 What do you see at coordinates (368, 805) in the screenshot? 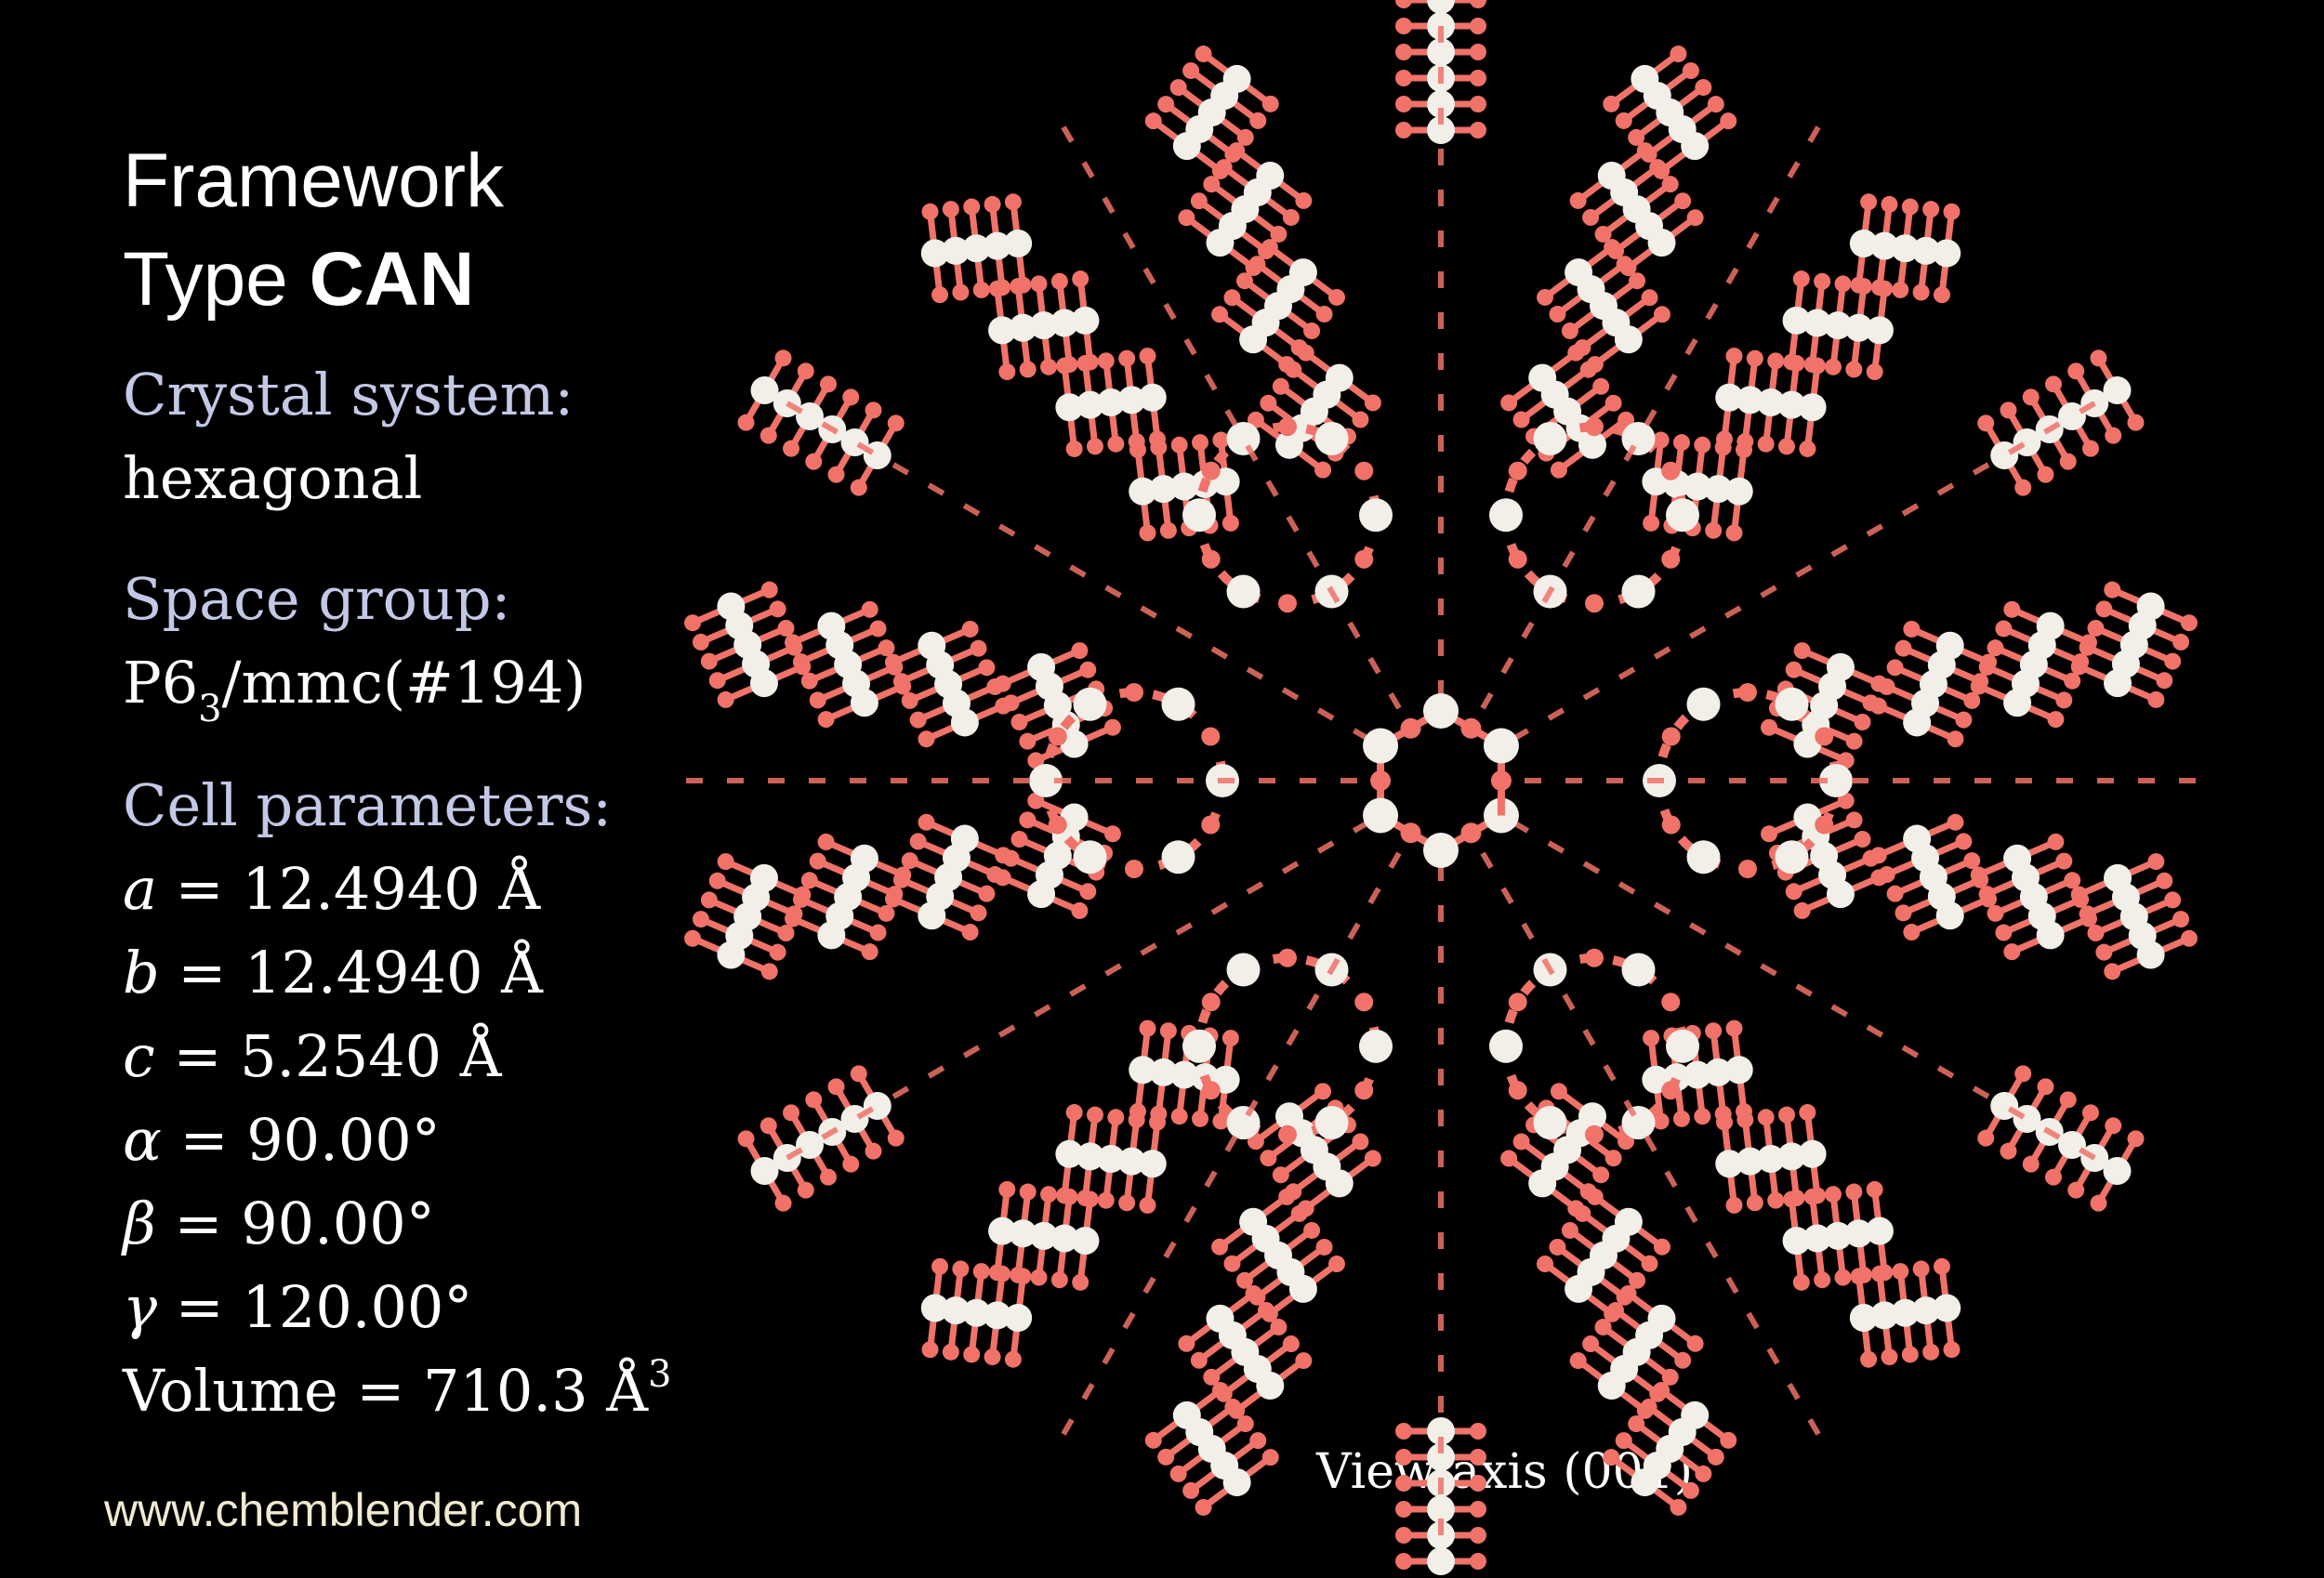
I see `cell-parameters-label: Cell parameters:` at bounding box center [368, 805].